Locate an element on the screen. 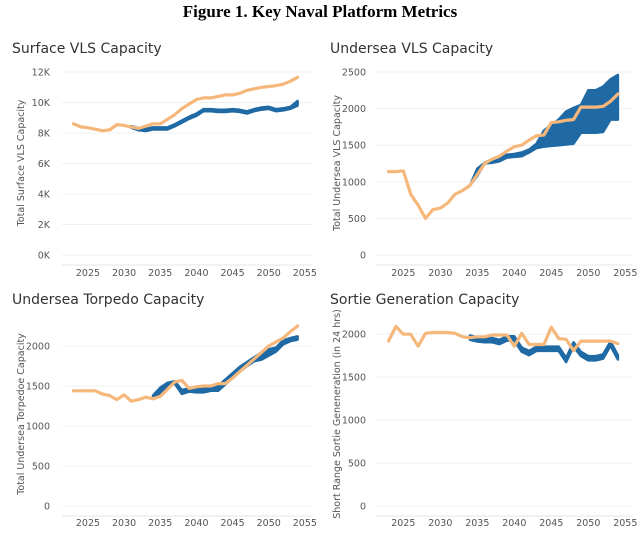  y-axis-label: Total Undersea VLS Capacity is located at coordinates (337, 163).